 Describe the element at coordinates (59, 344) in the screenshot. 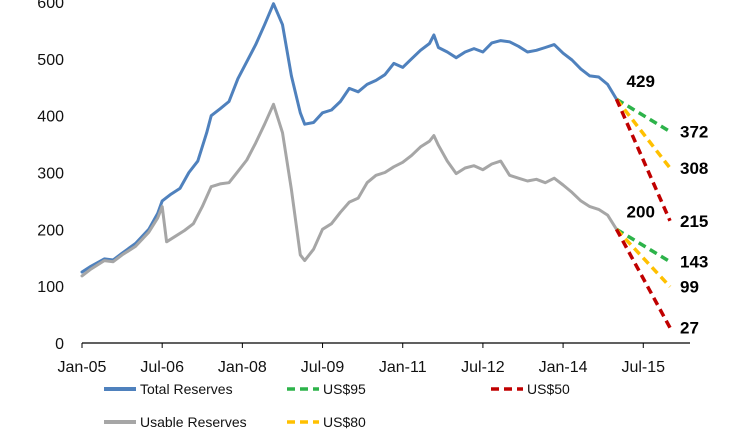

I see `y-tick-label: 0` at that location.